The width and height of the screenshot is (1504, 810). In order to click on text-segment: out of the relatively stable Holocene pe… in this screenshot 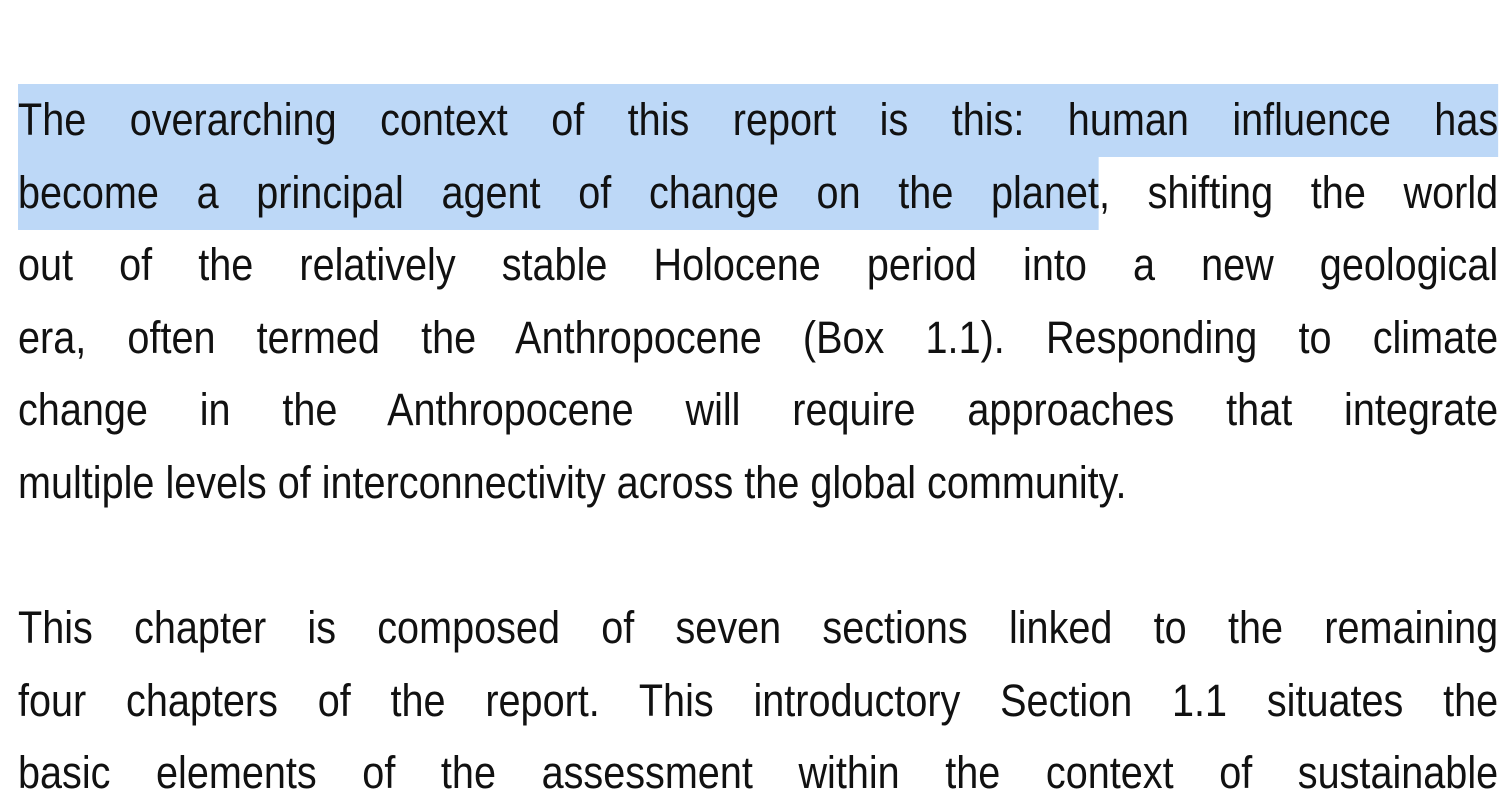, I will do `click(758, 265)`.